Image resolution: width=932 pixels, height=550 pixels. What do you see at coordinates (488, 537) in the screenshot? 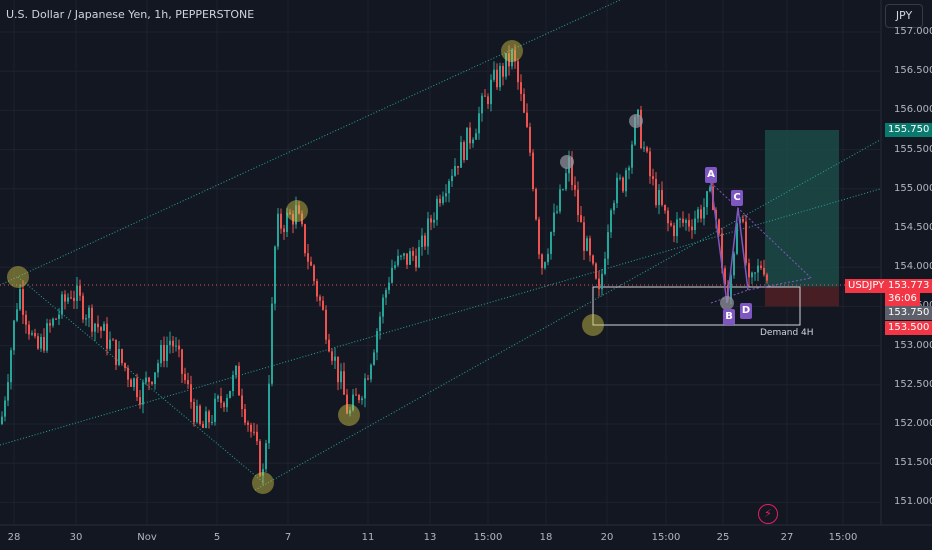
I see `time-tick-label: 15:00` at bounding box center [488, 537].